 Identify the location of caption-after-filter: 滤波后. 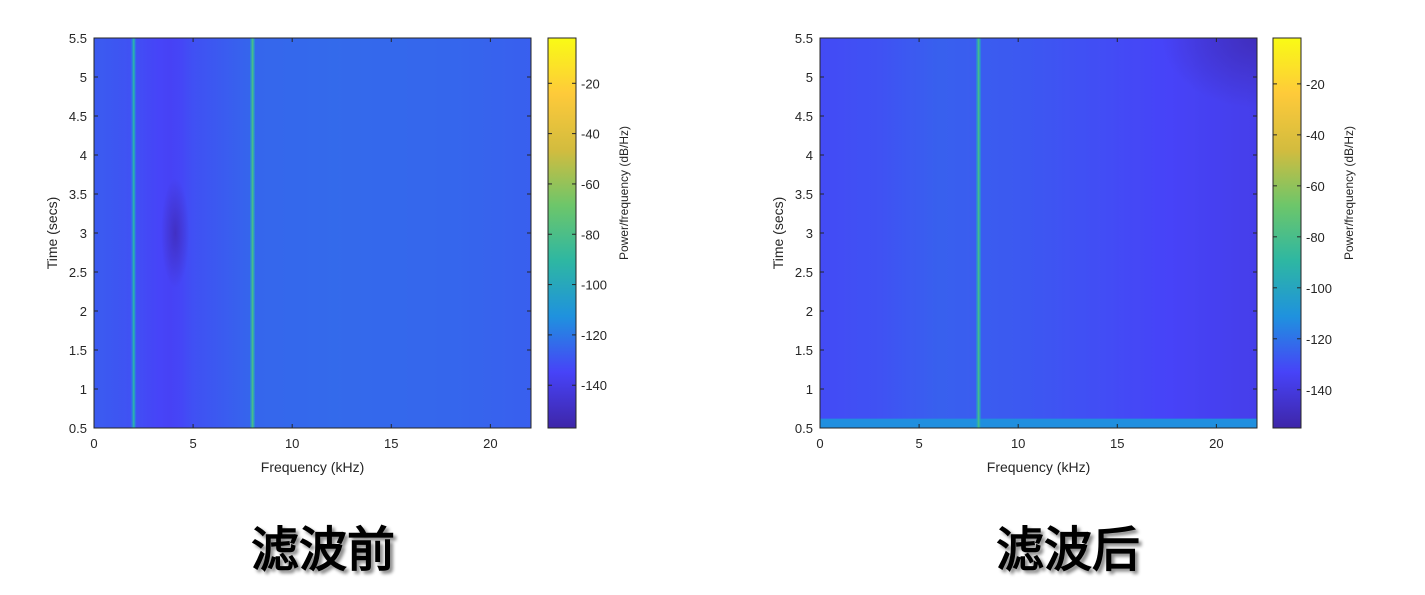
(1067, 550).